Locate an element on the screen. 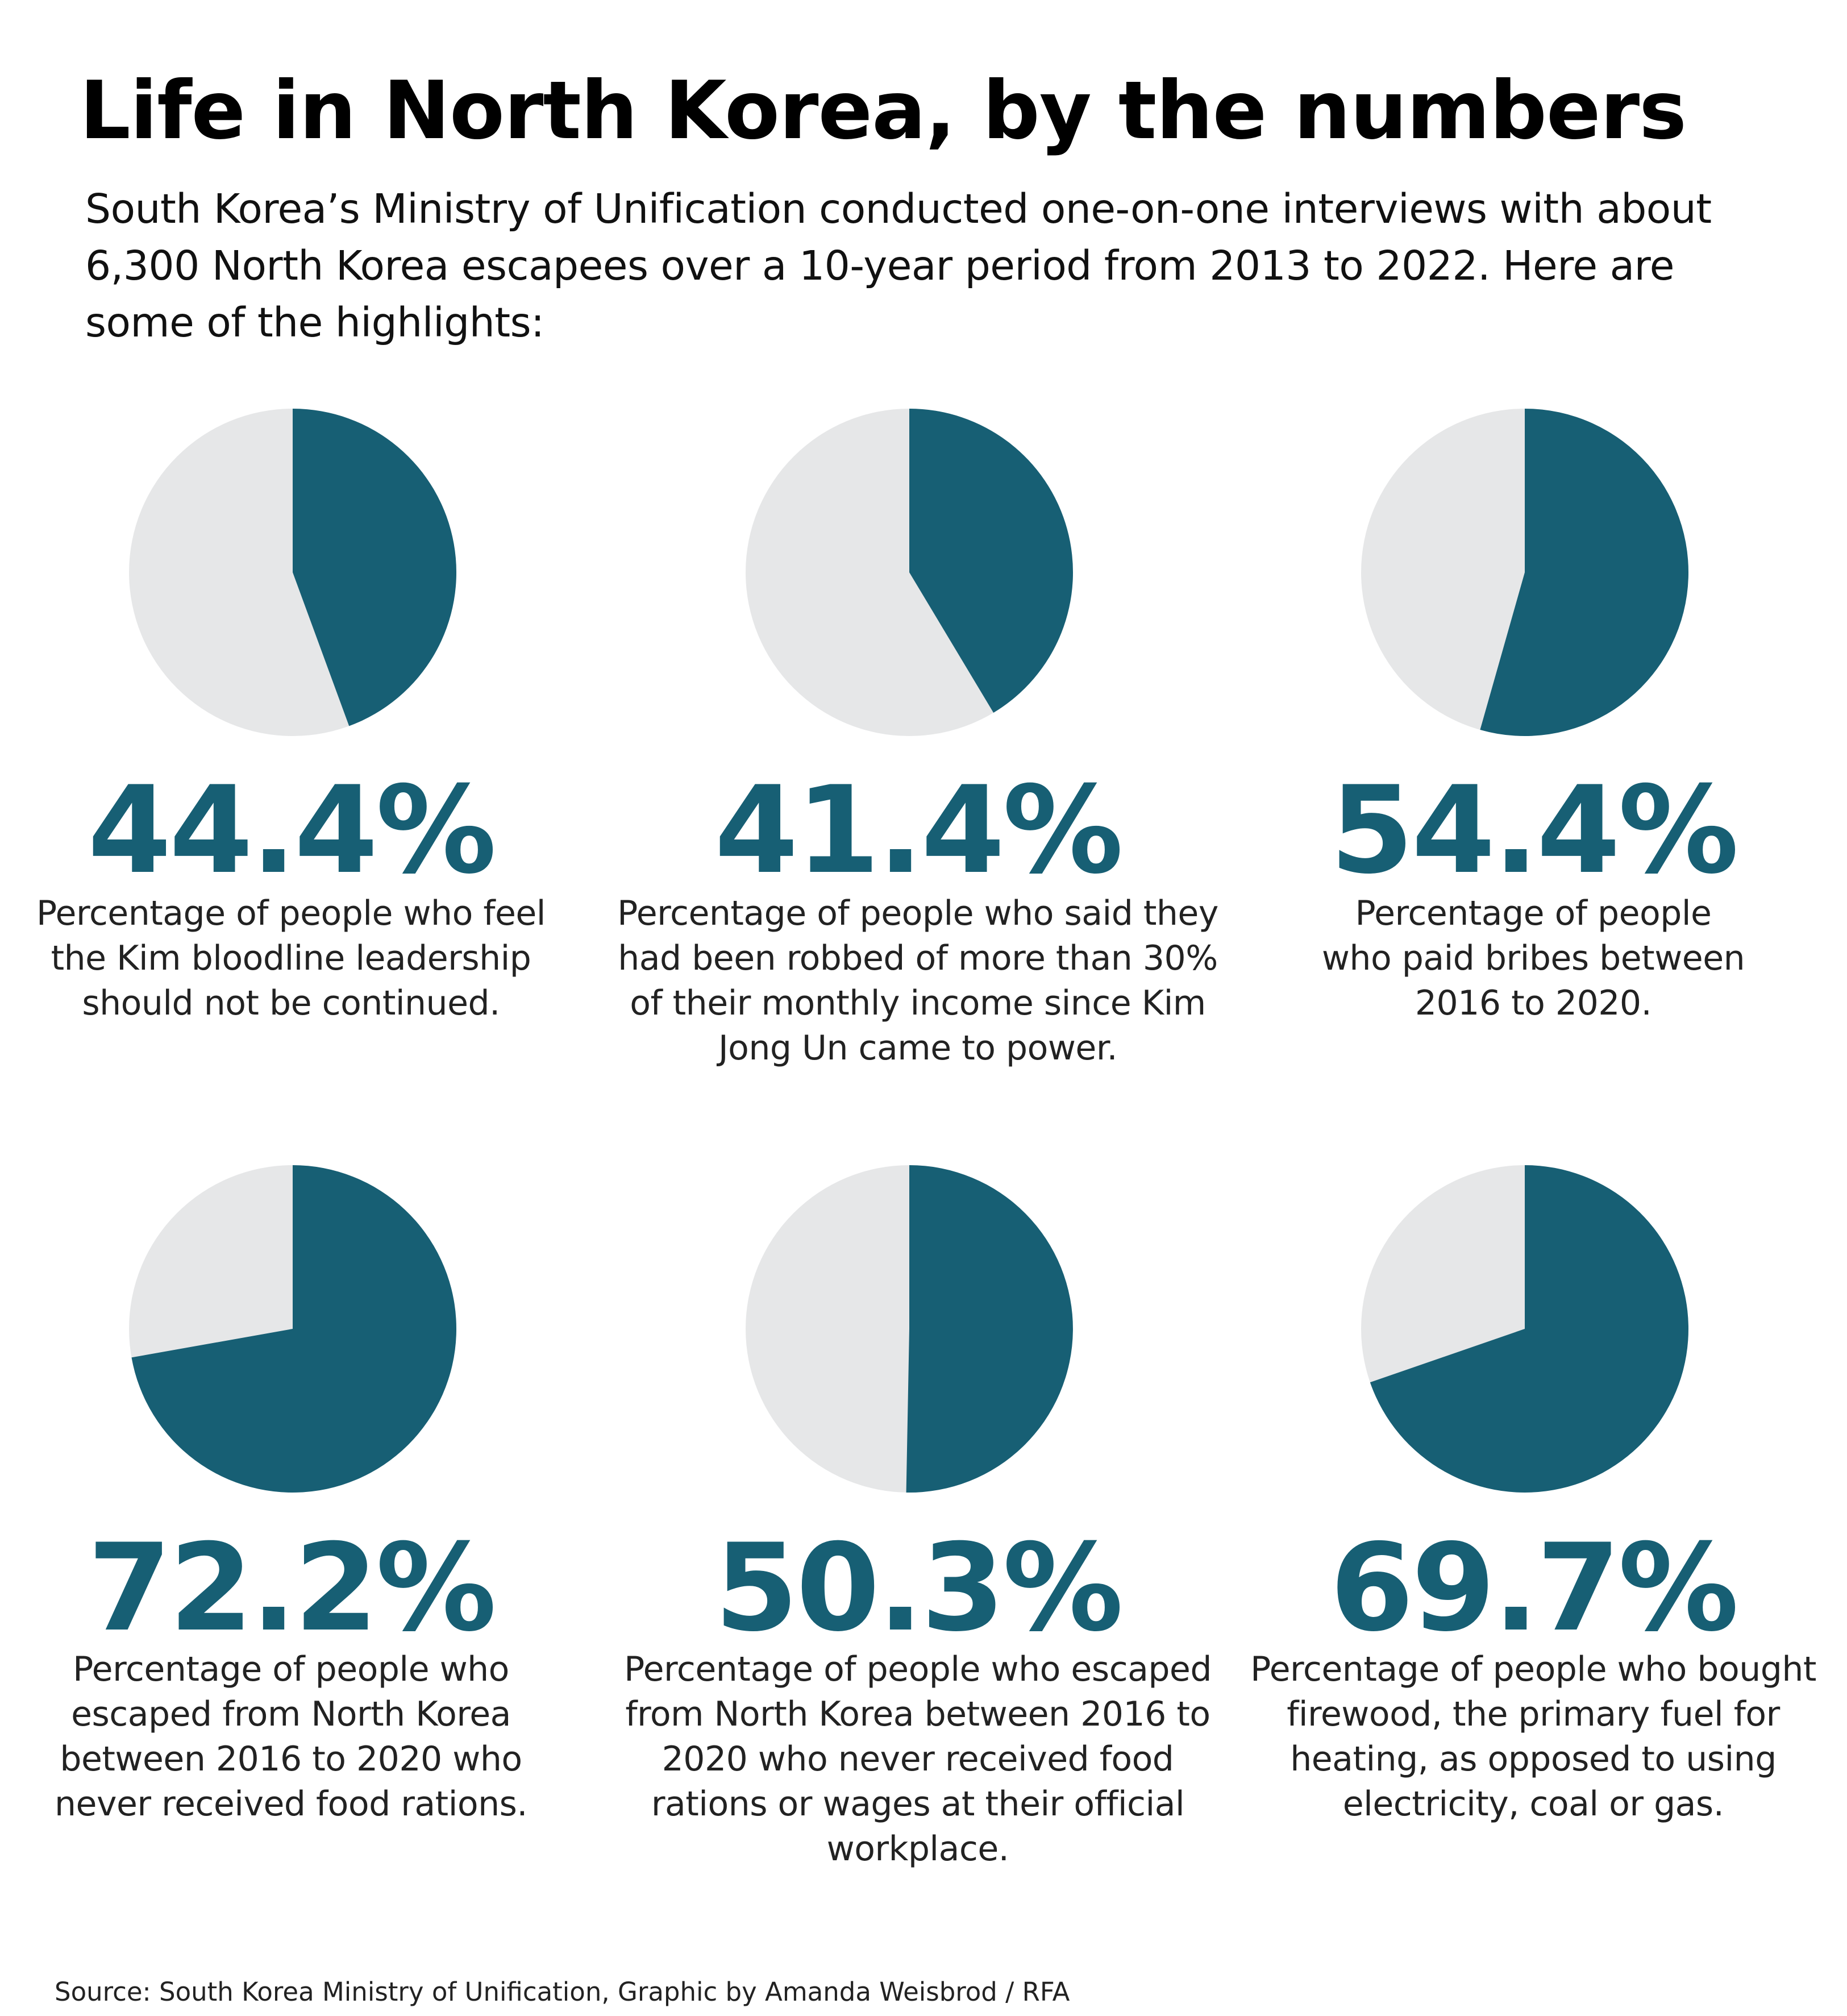 This screenshot has height=2016, width=1847. stat-percentage: 44.4% is located at coordinates (292, 830).